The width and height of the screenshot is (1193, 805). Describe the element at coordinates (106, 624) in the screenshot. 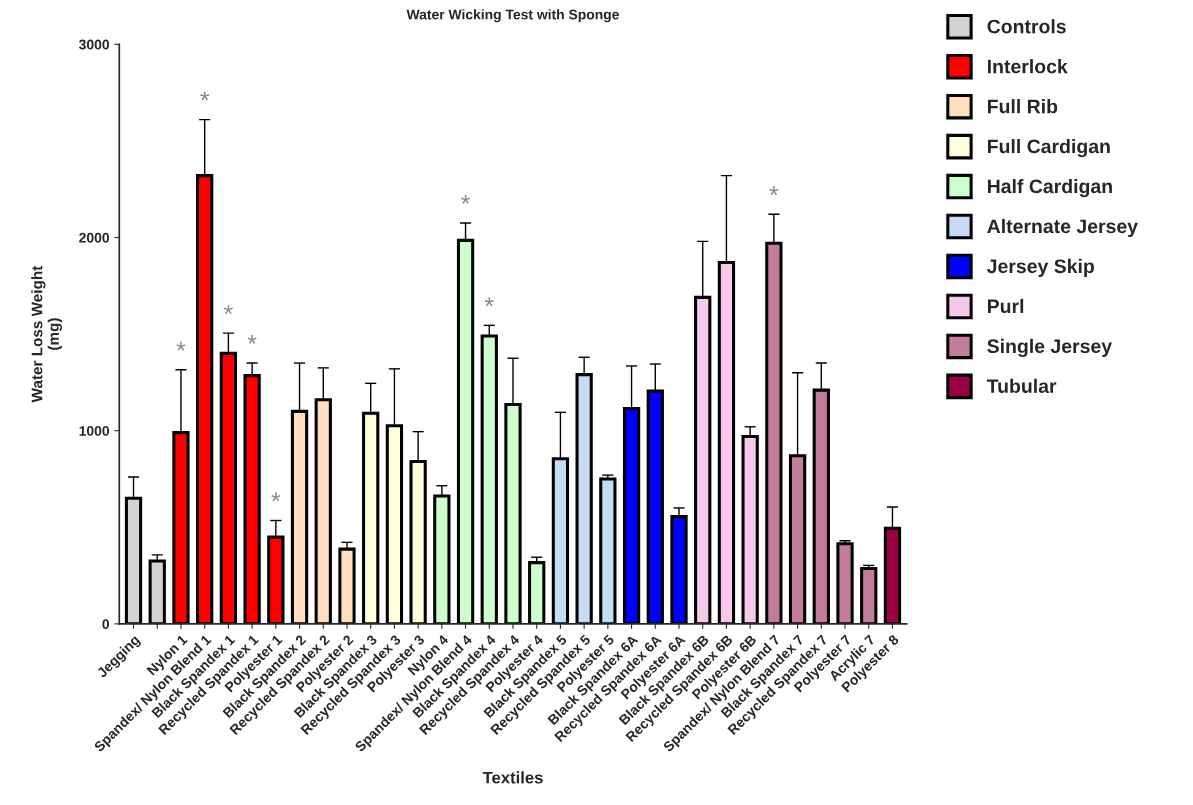

I see `y-tick-label: 0` at that location.